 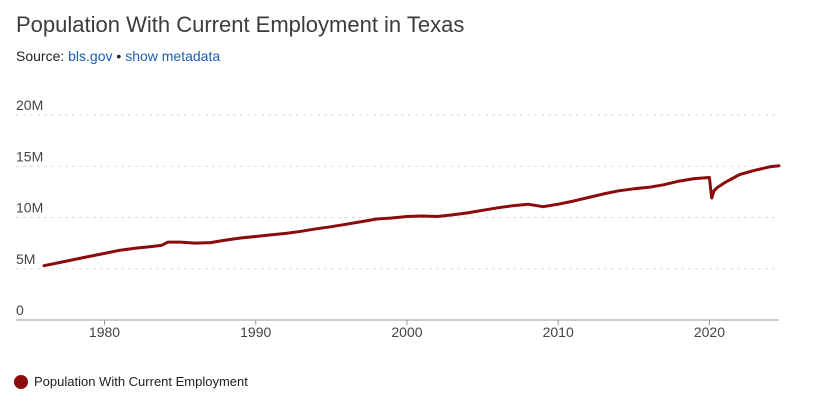 What do you see at coordinates (40, 56) in the screenshot?
I see `source-label: Source:` at bounding box center [40, 56].